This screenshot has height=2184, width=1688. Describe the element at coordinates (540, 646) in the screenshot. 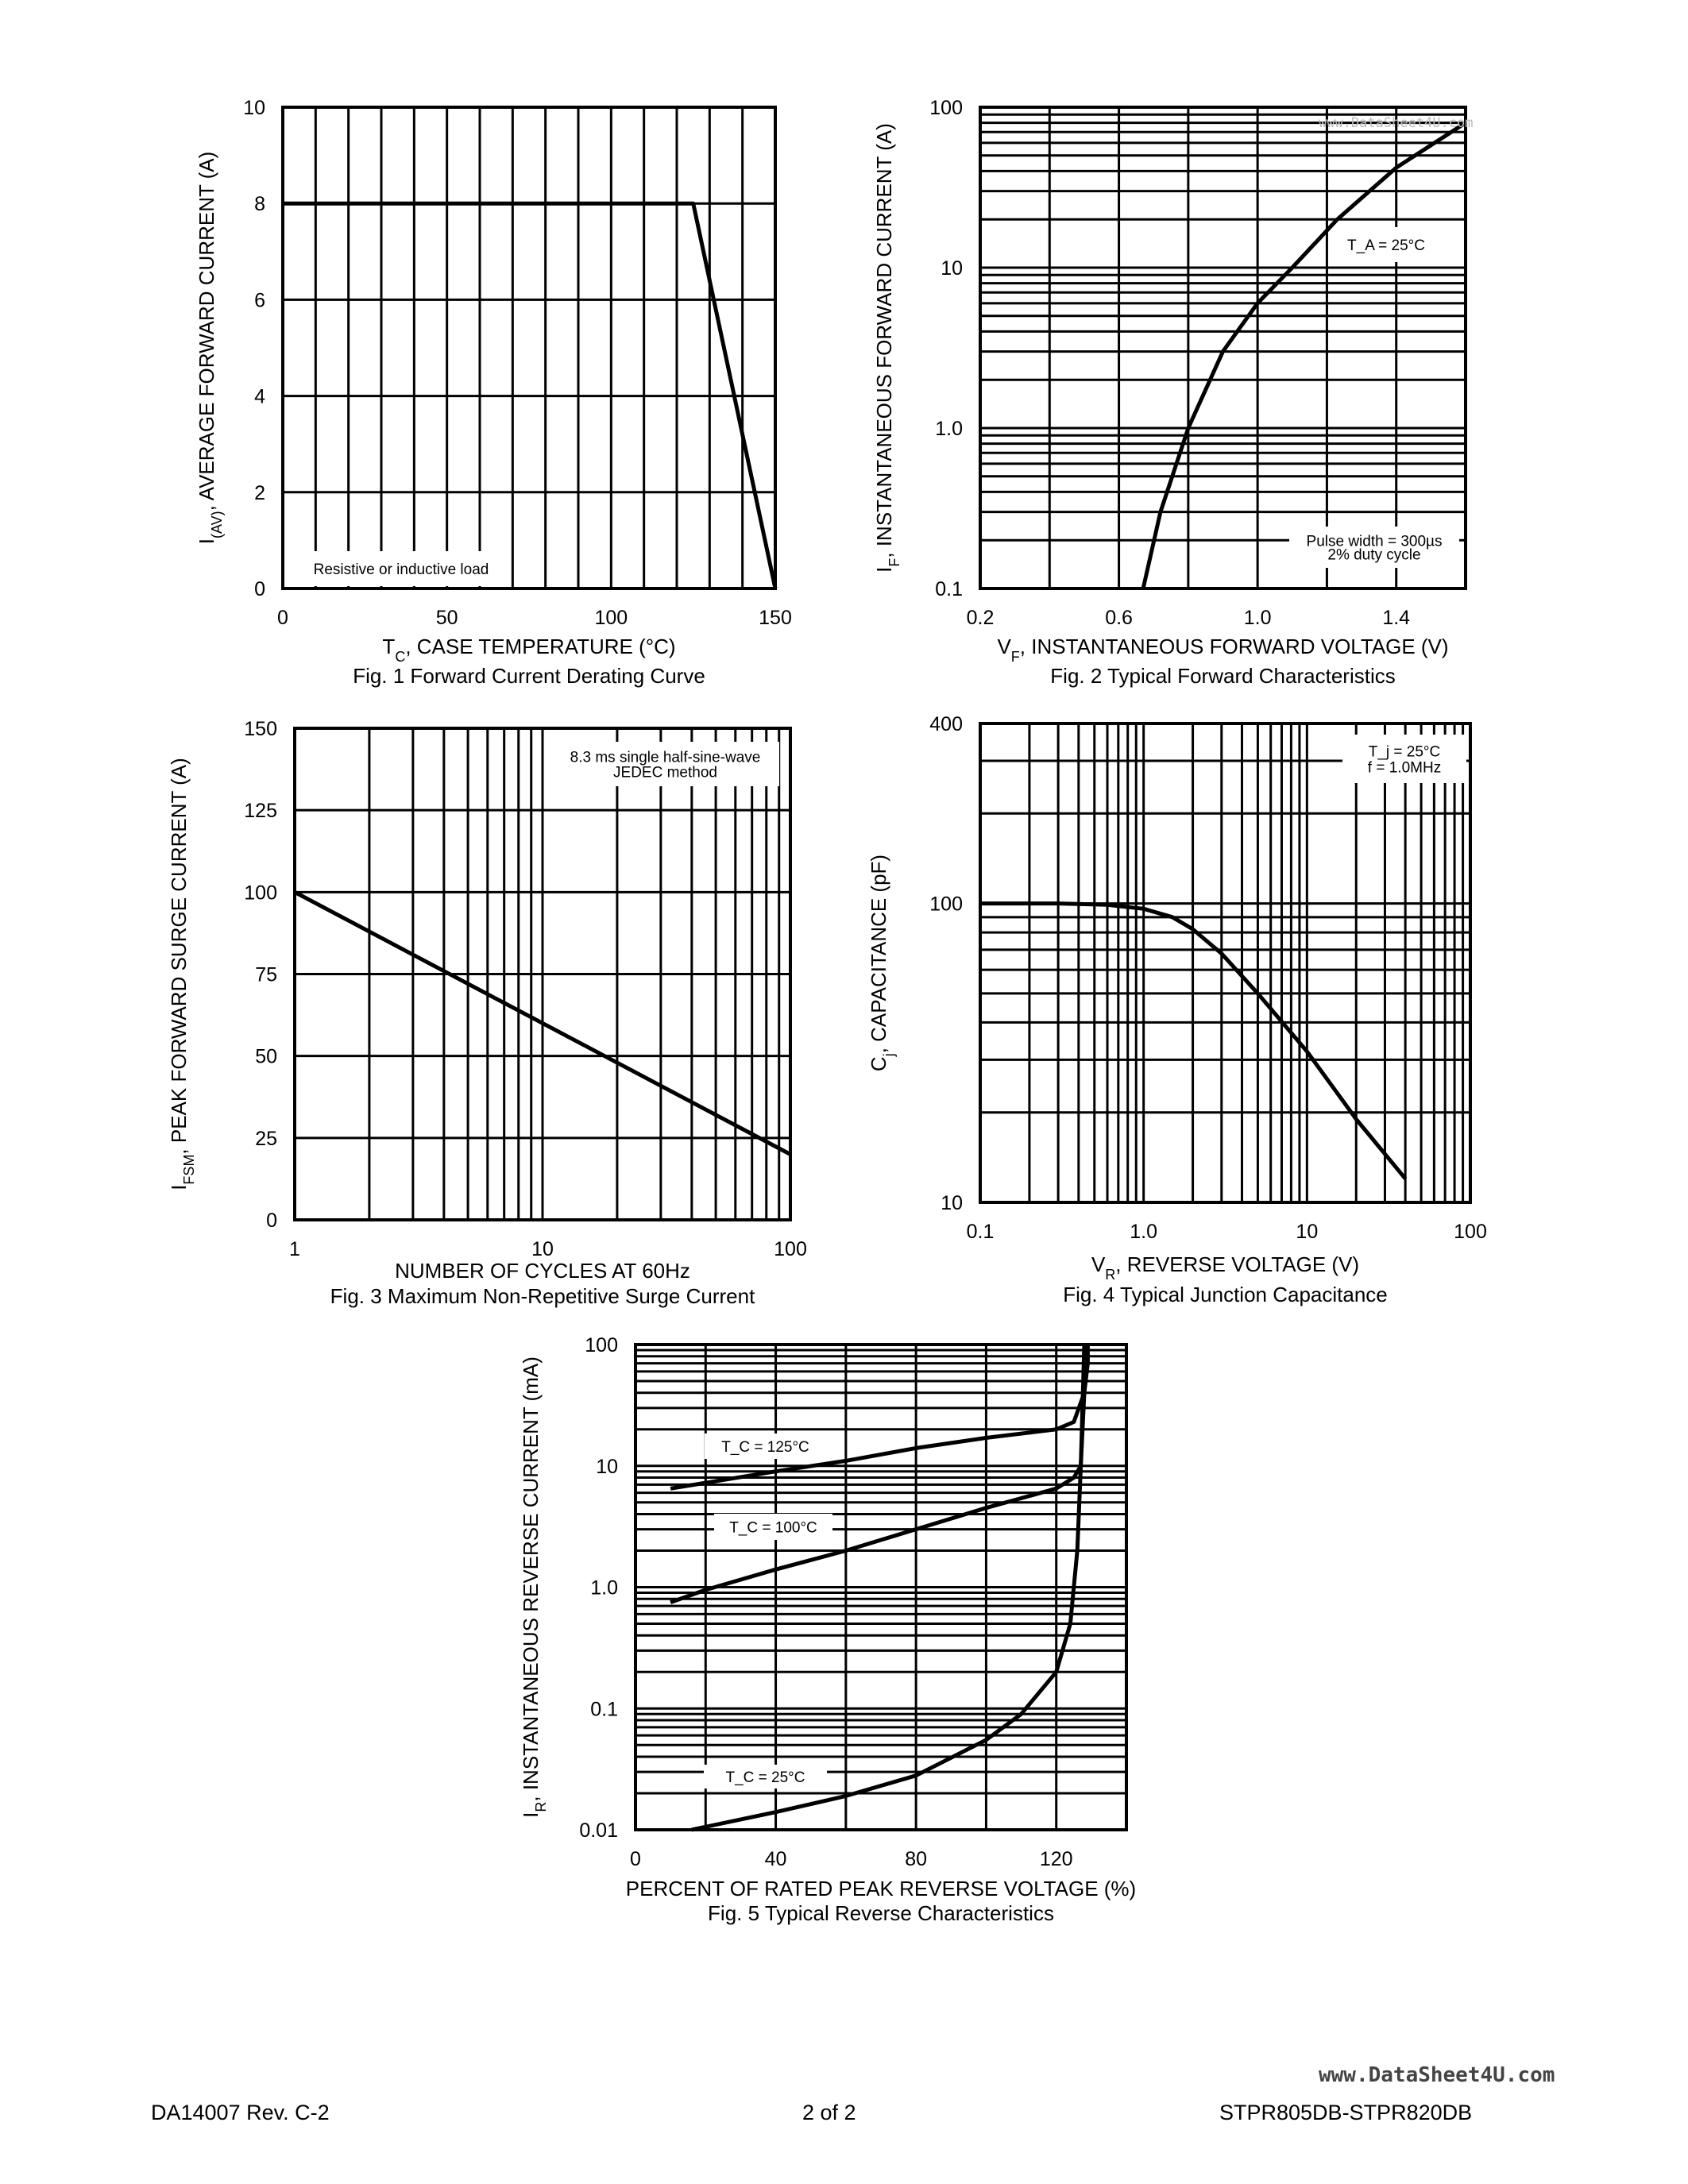

I see `x-axis-title-rest: , CASE TEMPERATURE (°C)` at that location.